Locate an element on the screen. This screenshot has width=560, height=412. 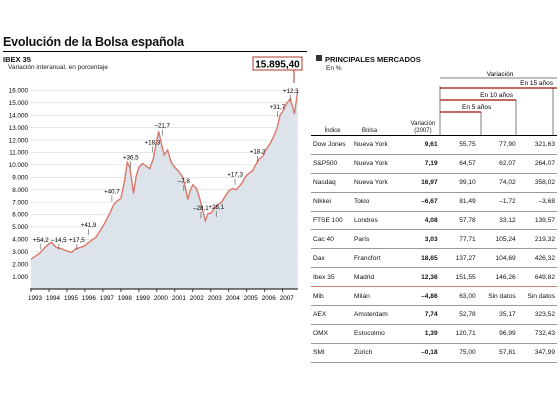
annotation-label: +54,2 is located at coordinates (41, 240).